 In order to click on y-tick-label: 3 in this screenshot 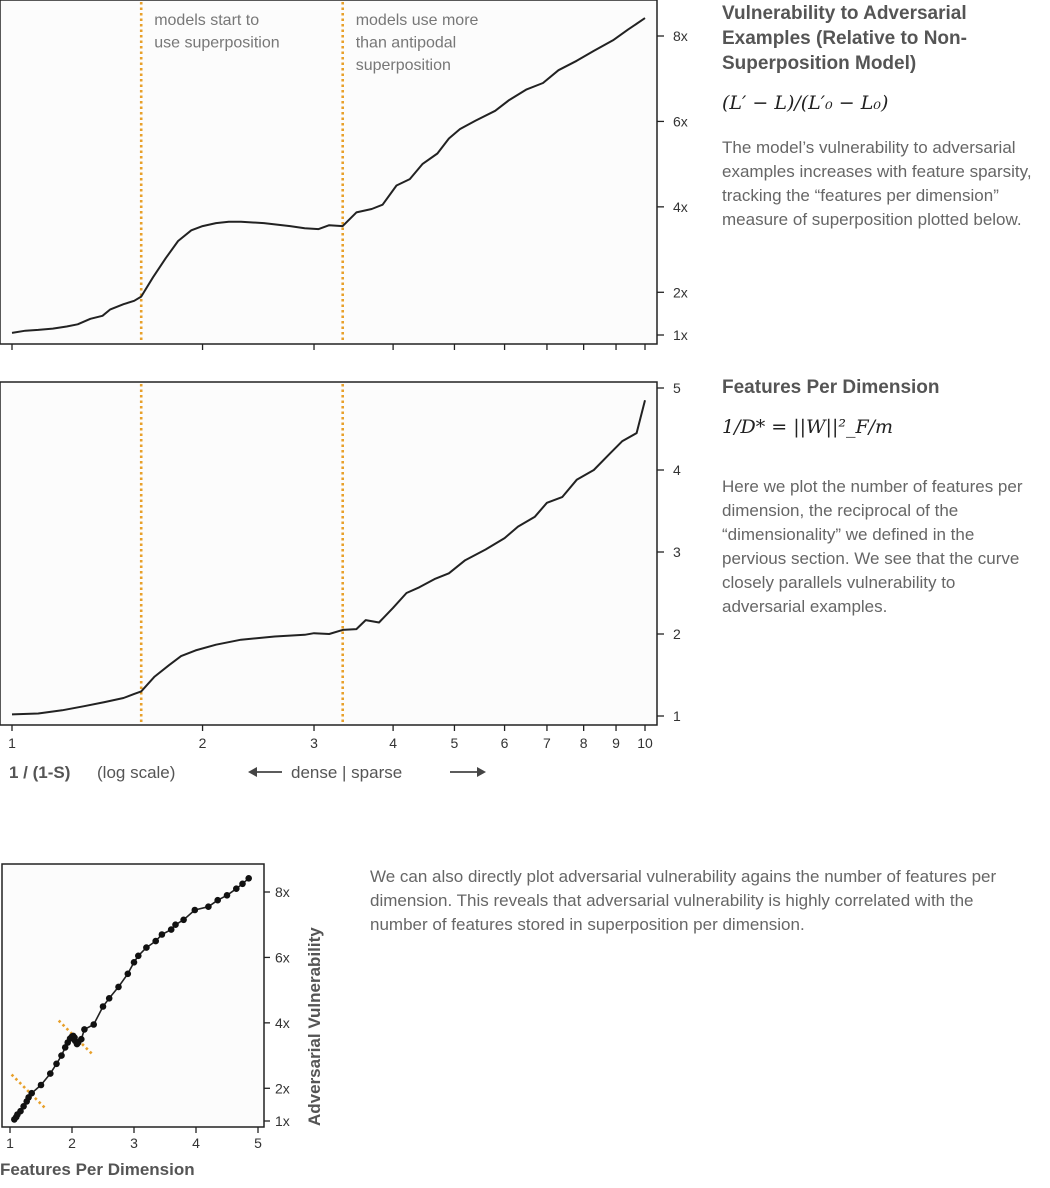, I will do `click(677, 552)`.